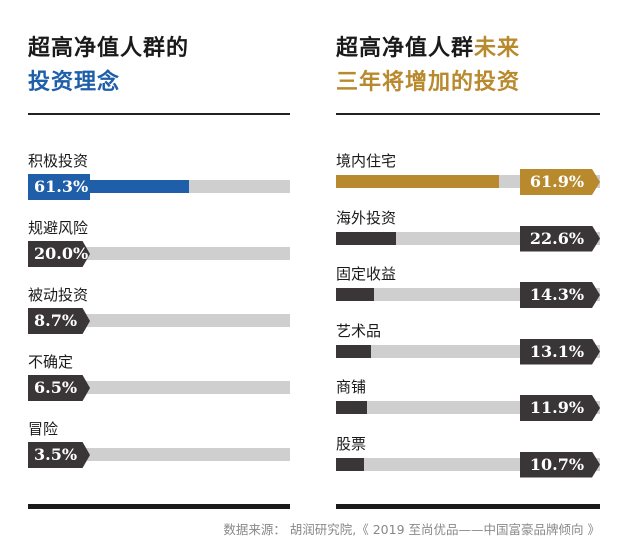  I want to click on bar-value-label: 13.1%, so click(560, 351).